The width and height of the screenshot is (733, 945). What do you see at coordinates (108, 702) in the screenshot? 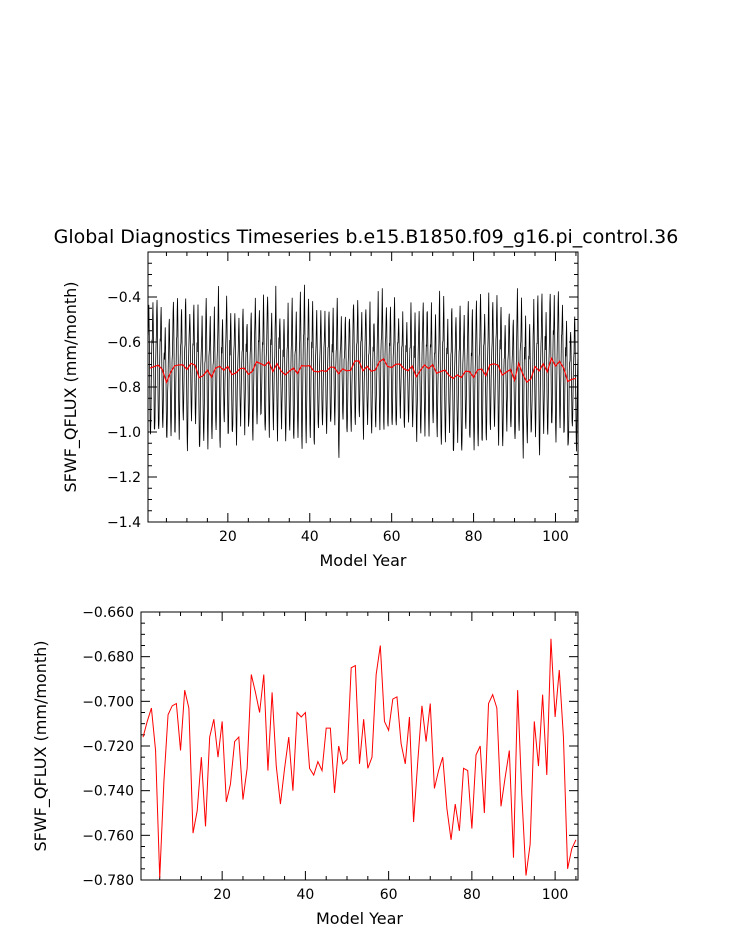
I see `y-tick-label: −0.700` at bounding box center [108, 702].